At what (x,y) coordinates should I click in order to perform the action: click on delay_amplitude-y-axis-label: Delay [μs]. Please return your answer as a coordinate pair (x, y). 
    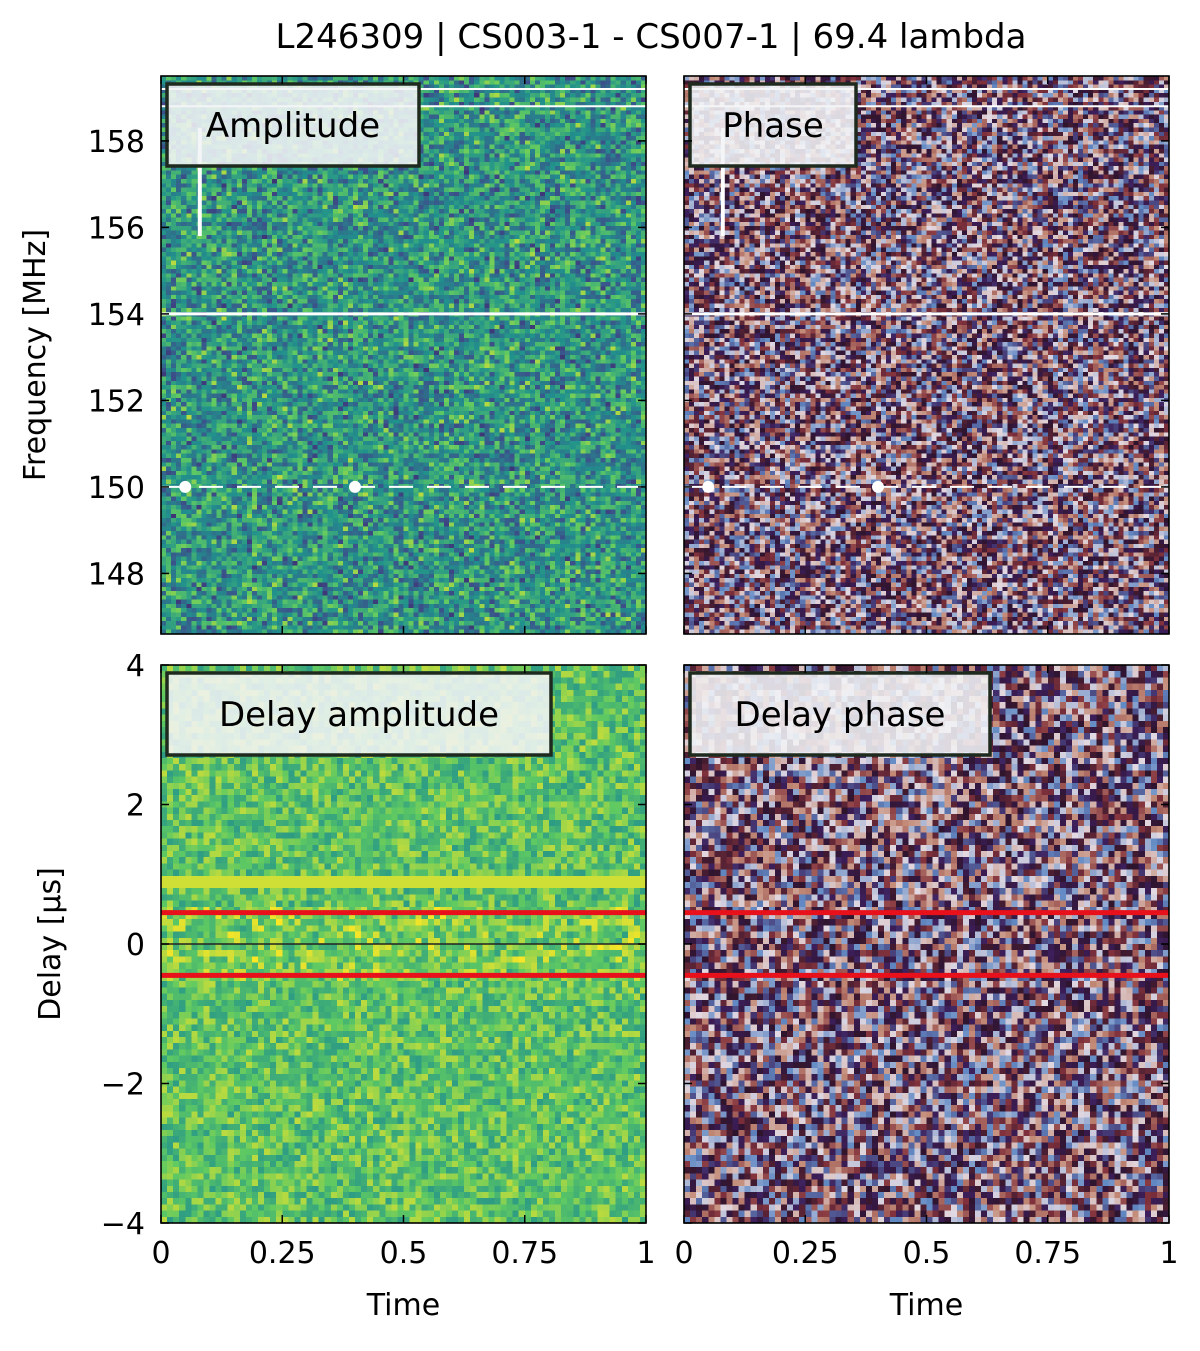
    Looking at the image, I should click on (50, 944).